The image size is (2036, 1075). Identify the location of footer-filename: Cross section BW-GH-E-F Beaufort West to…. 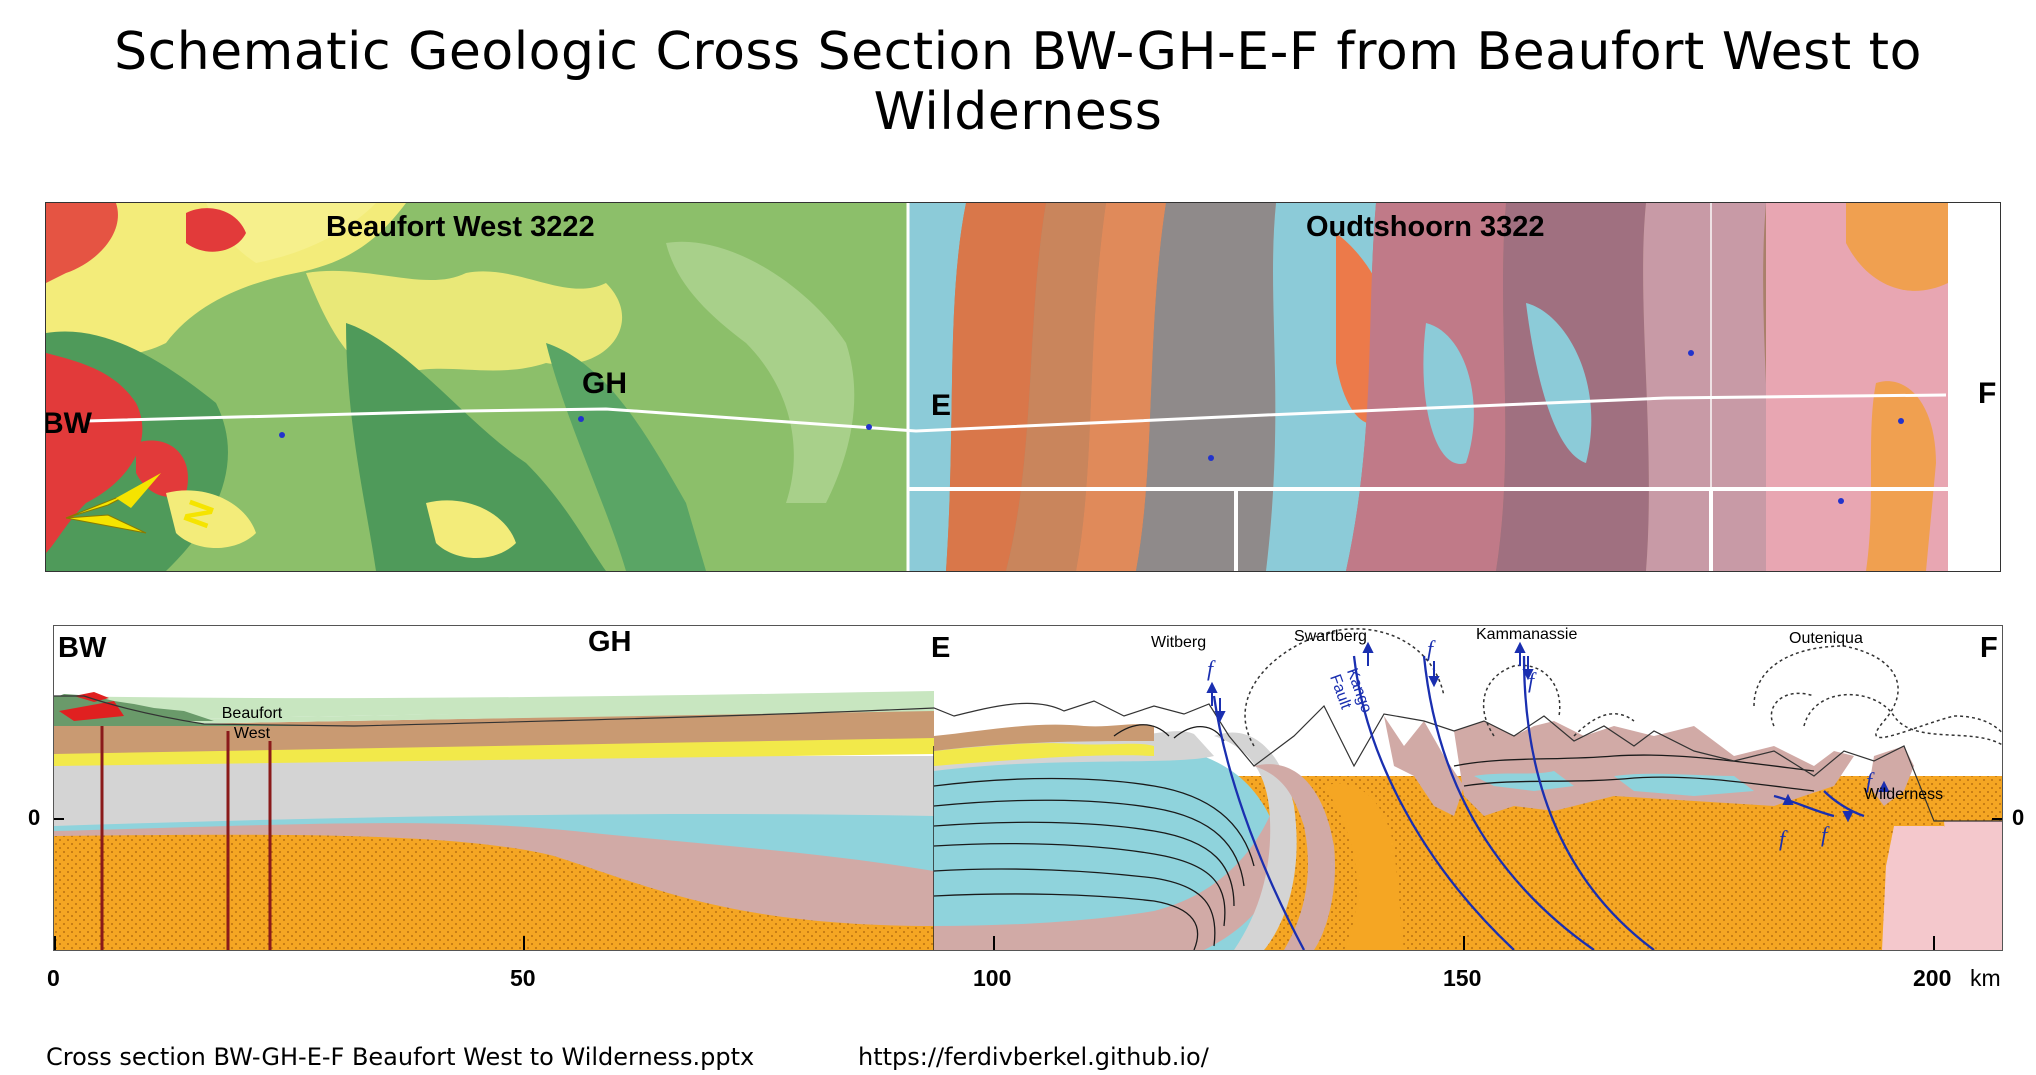
(400, 1057).